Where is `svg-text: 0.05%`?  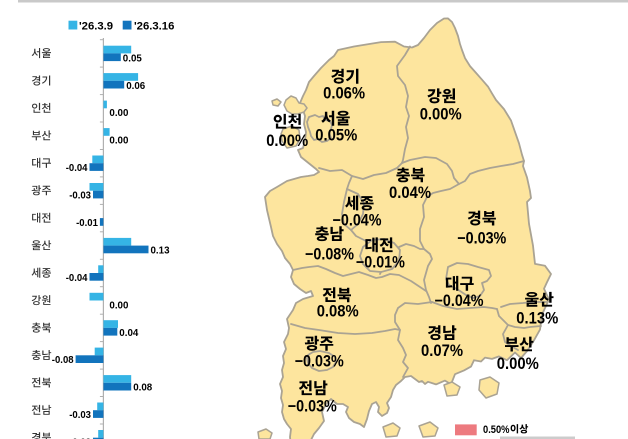
svg-text: 0.05% is located at coordinates (336, 136).